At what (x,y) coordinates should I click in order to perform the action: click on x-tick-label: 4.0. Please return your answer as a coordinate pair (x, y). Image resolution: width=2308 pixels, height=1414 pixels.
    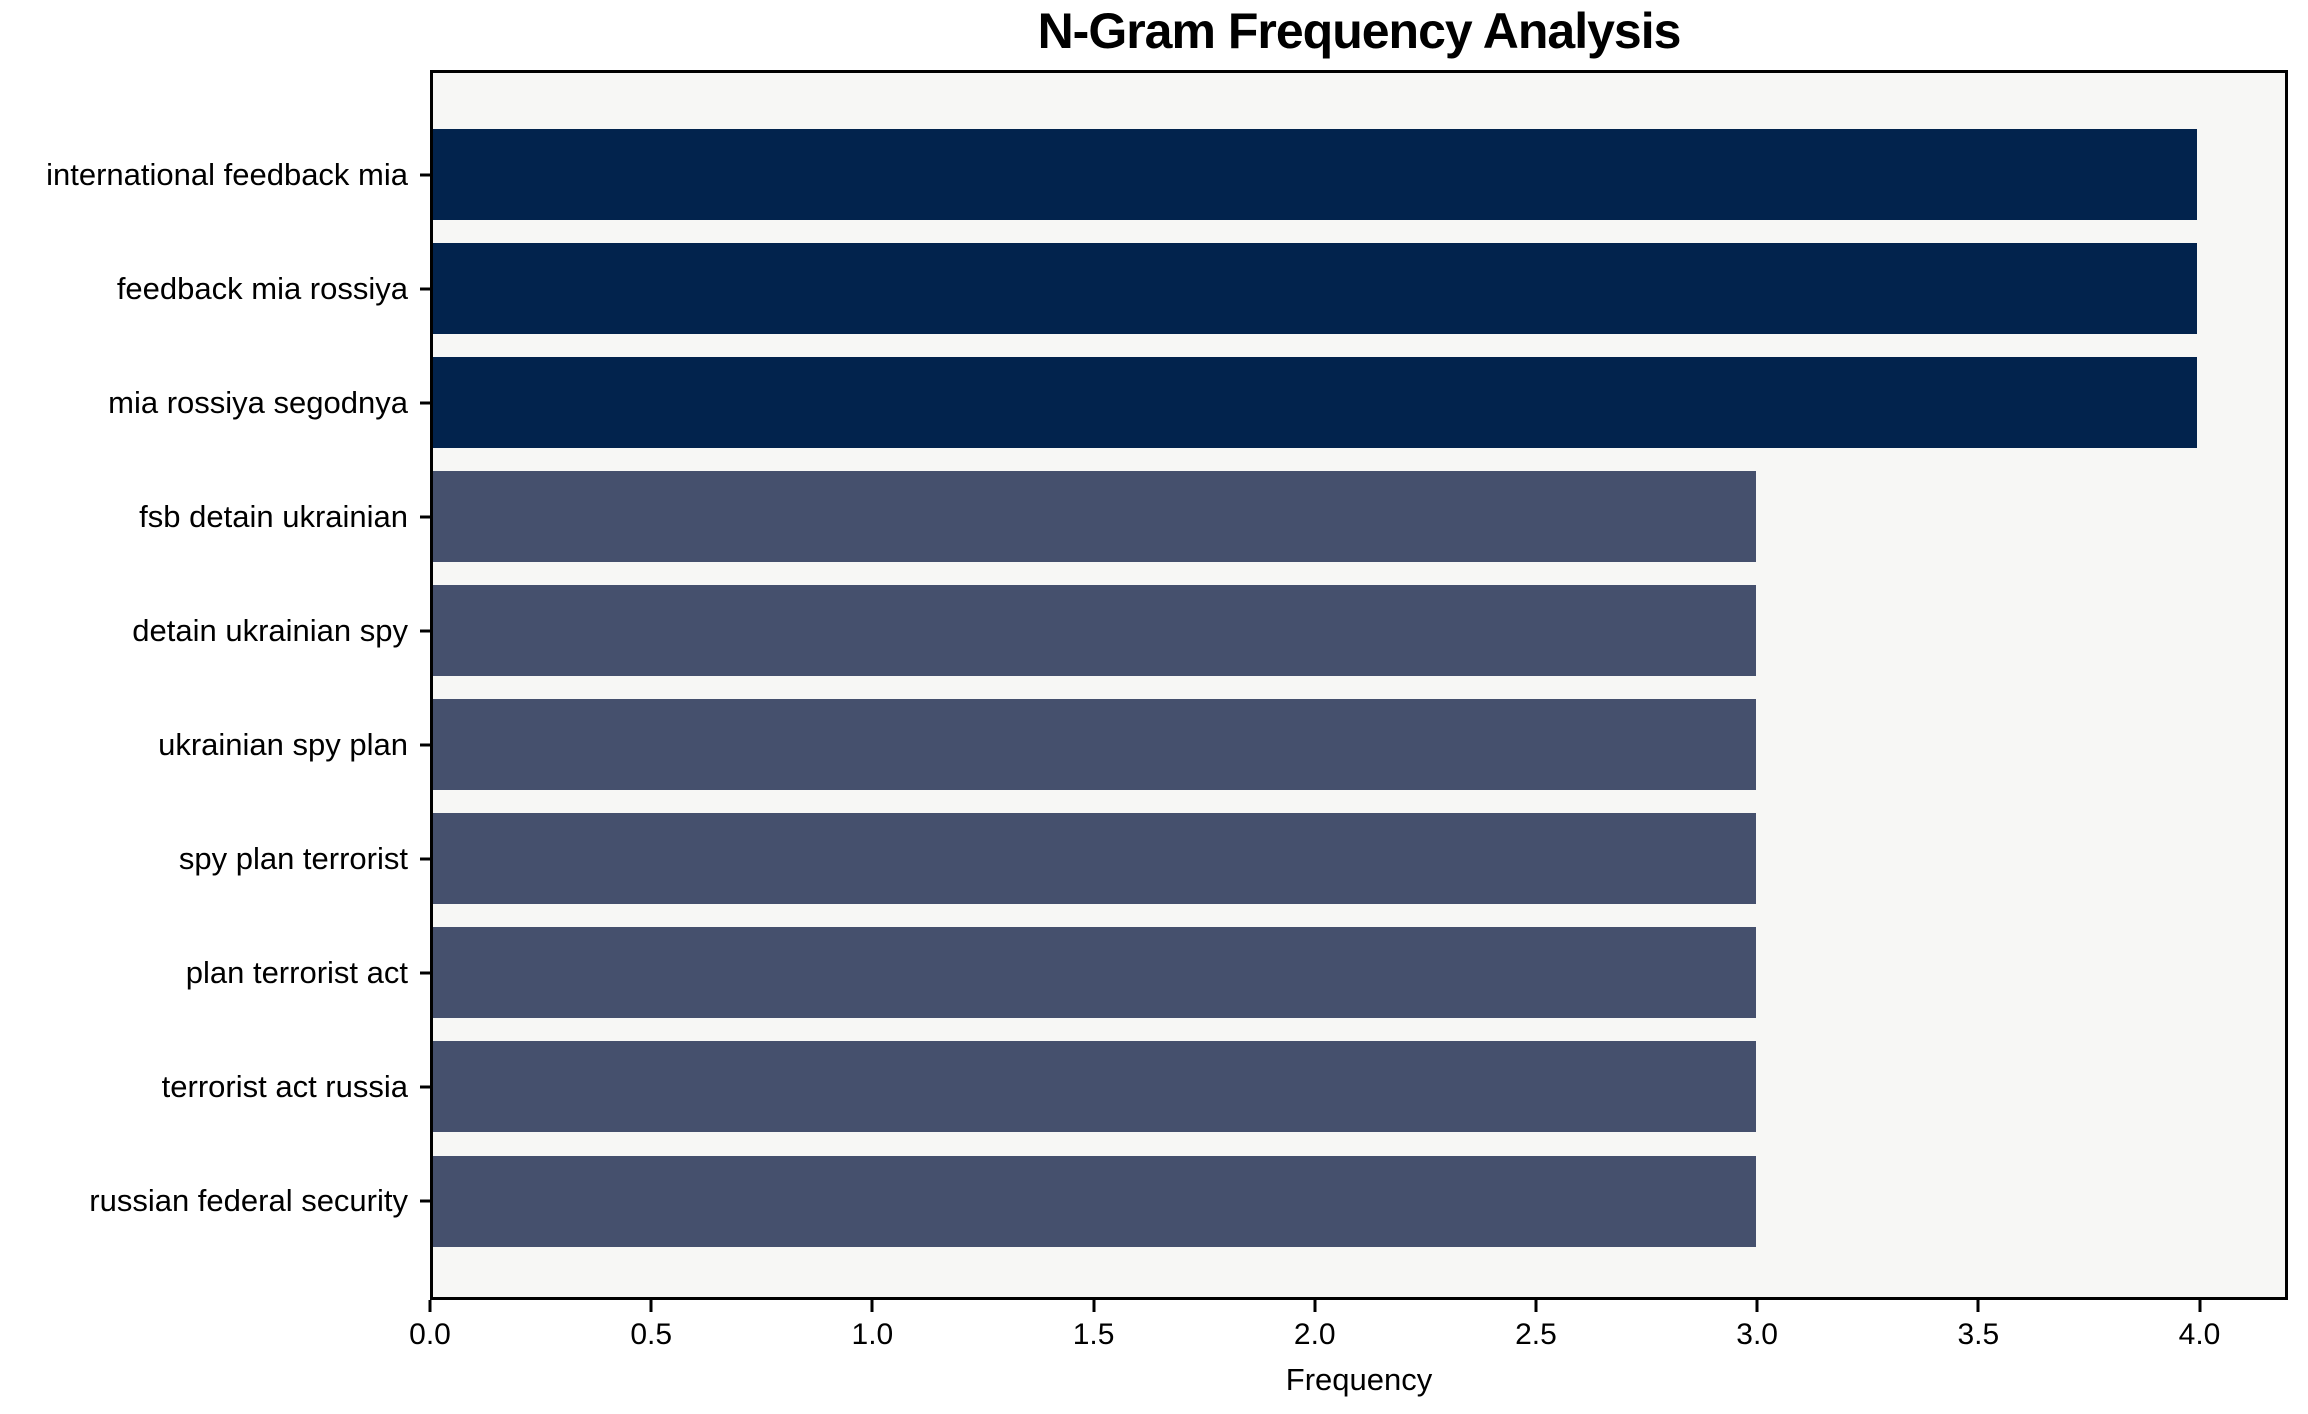
    Looking at the image, I should click on (2199, 1334).